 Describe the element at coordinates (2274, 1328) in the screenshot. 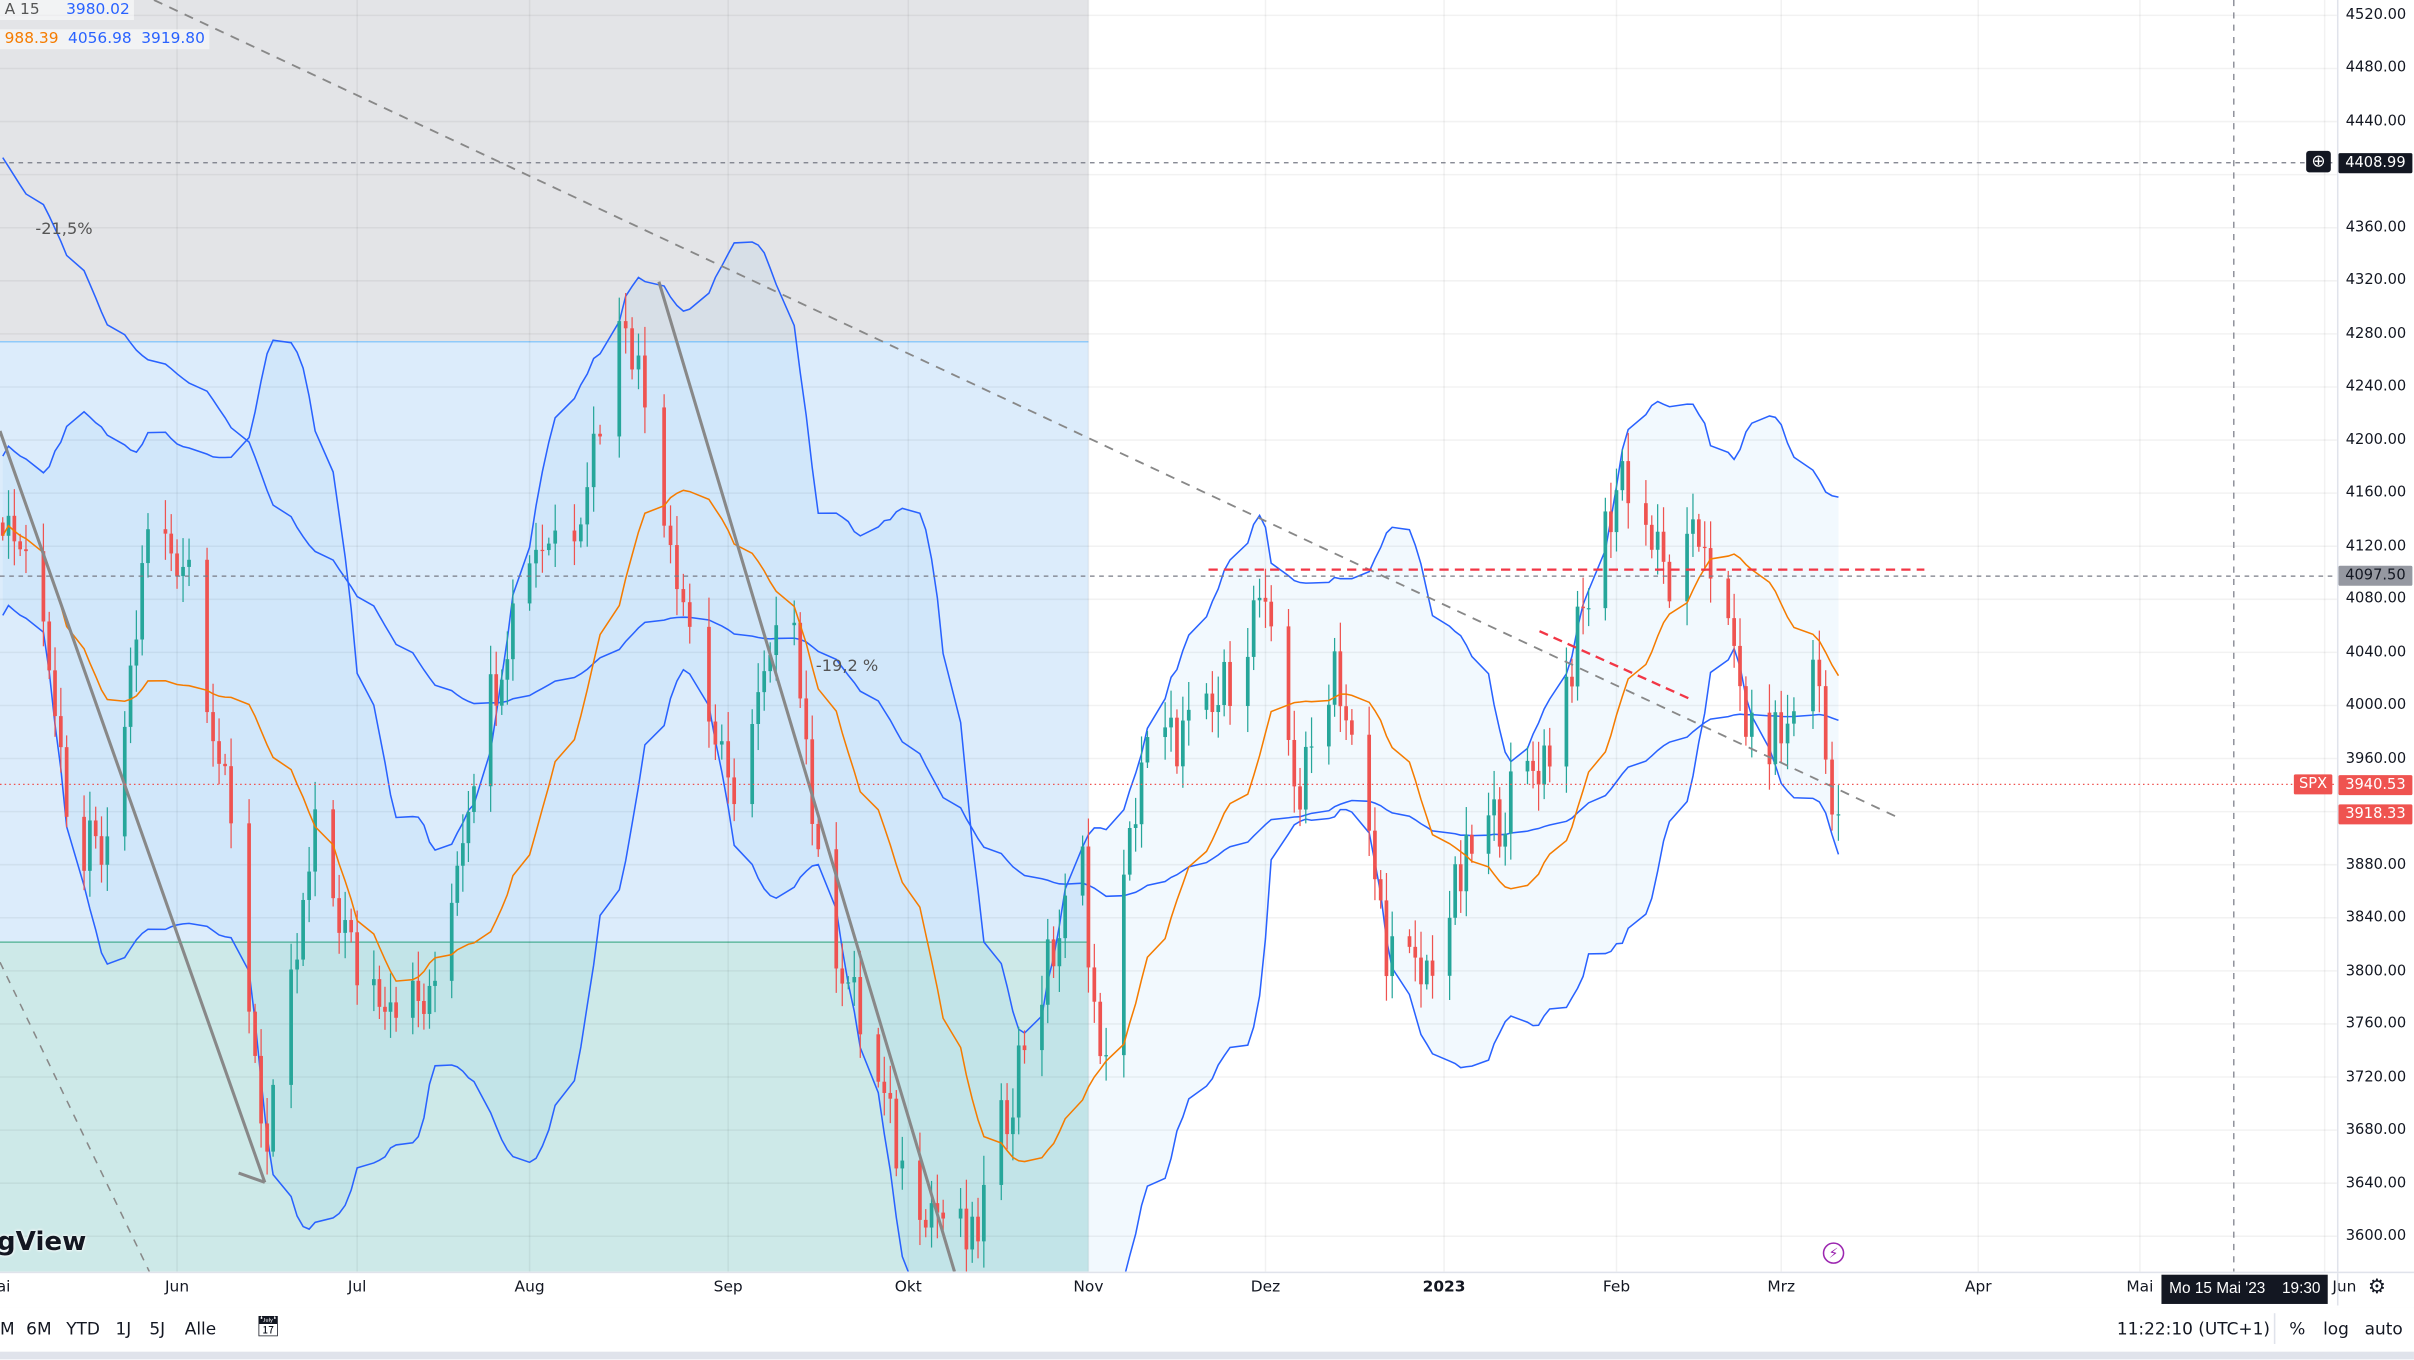

I see `toolbar-divider` at that location.